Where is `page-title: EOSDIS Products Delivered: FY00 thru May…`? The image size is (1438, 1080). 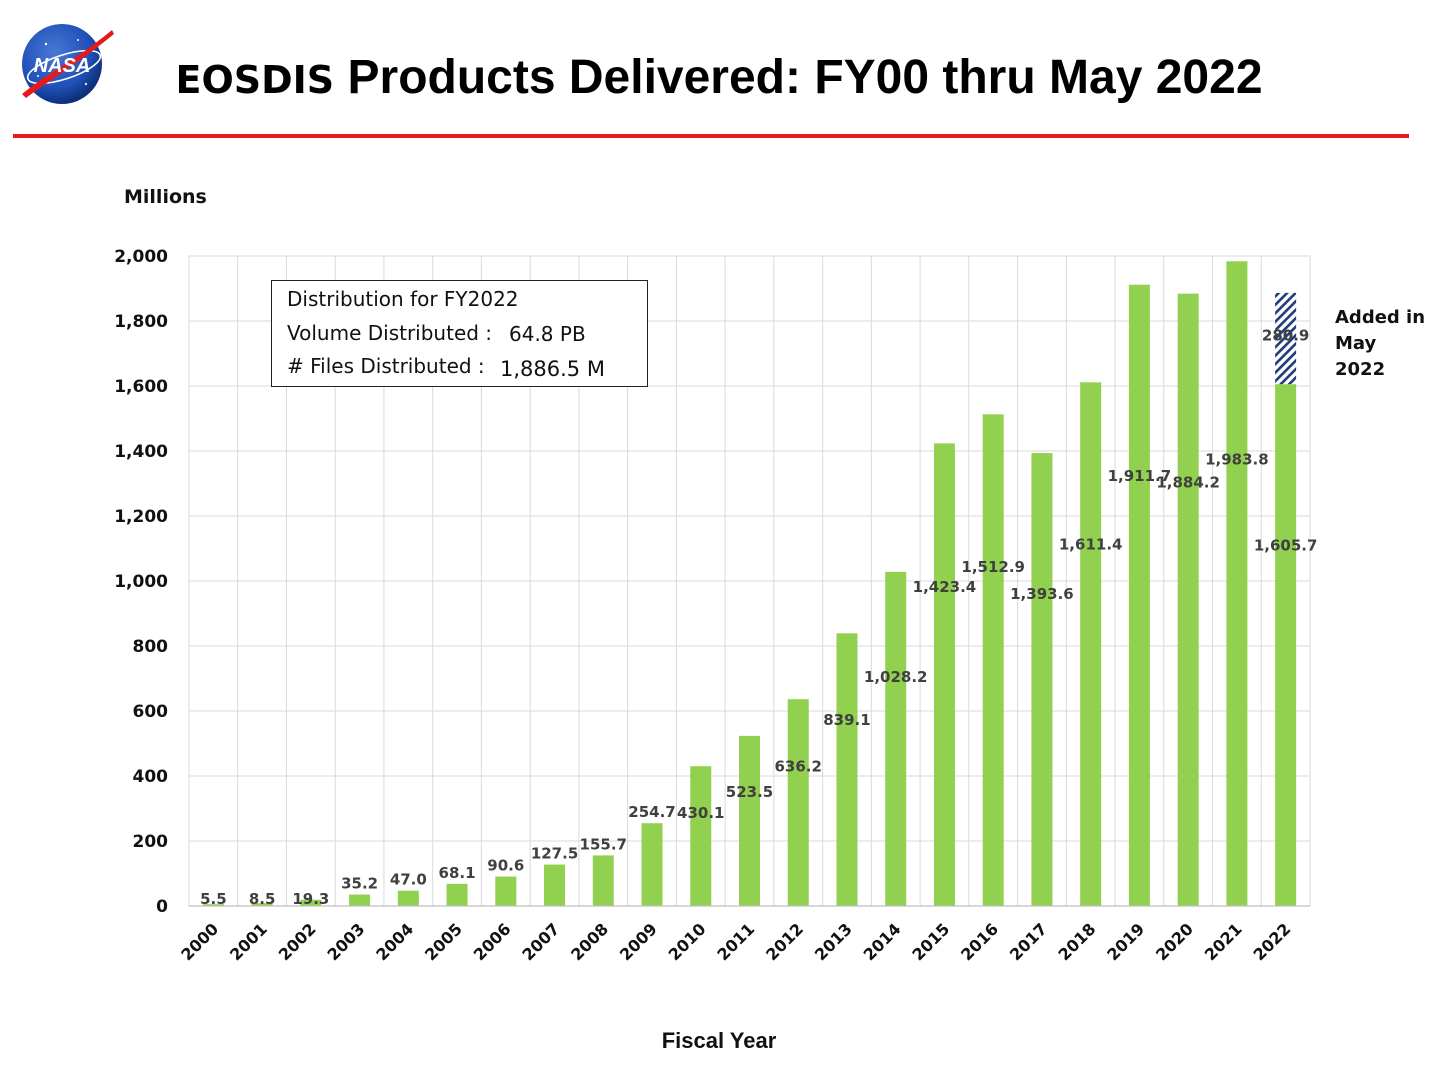
page-title: EOSDIS Products Delivered: FY00 thru May… is located at coordinates (719, 77).